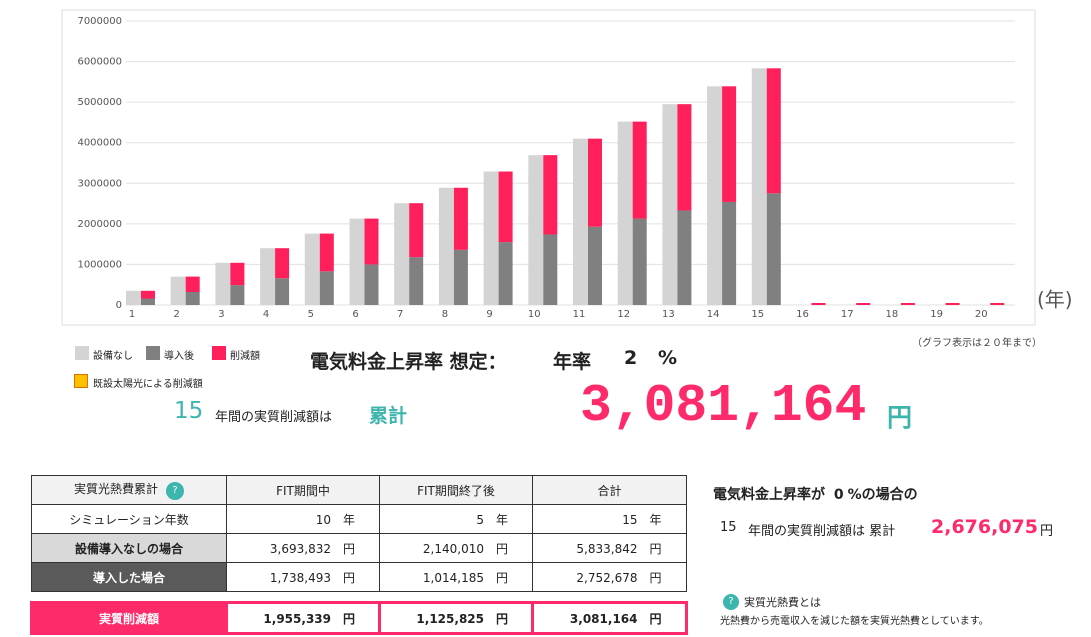 The height and width of the screenshot is (637, 1091). Describe the element at coordinates (303, 519) in the screenshot. I see `value-cell: 10 年` at that location.